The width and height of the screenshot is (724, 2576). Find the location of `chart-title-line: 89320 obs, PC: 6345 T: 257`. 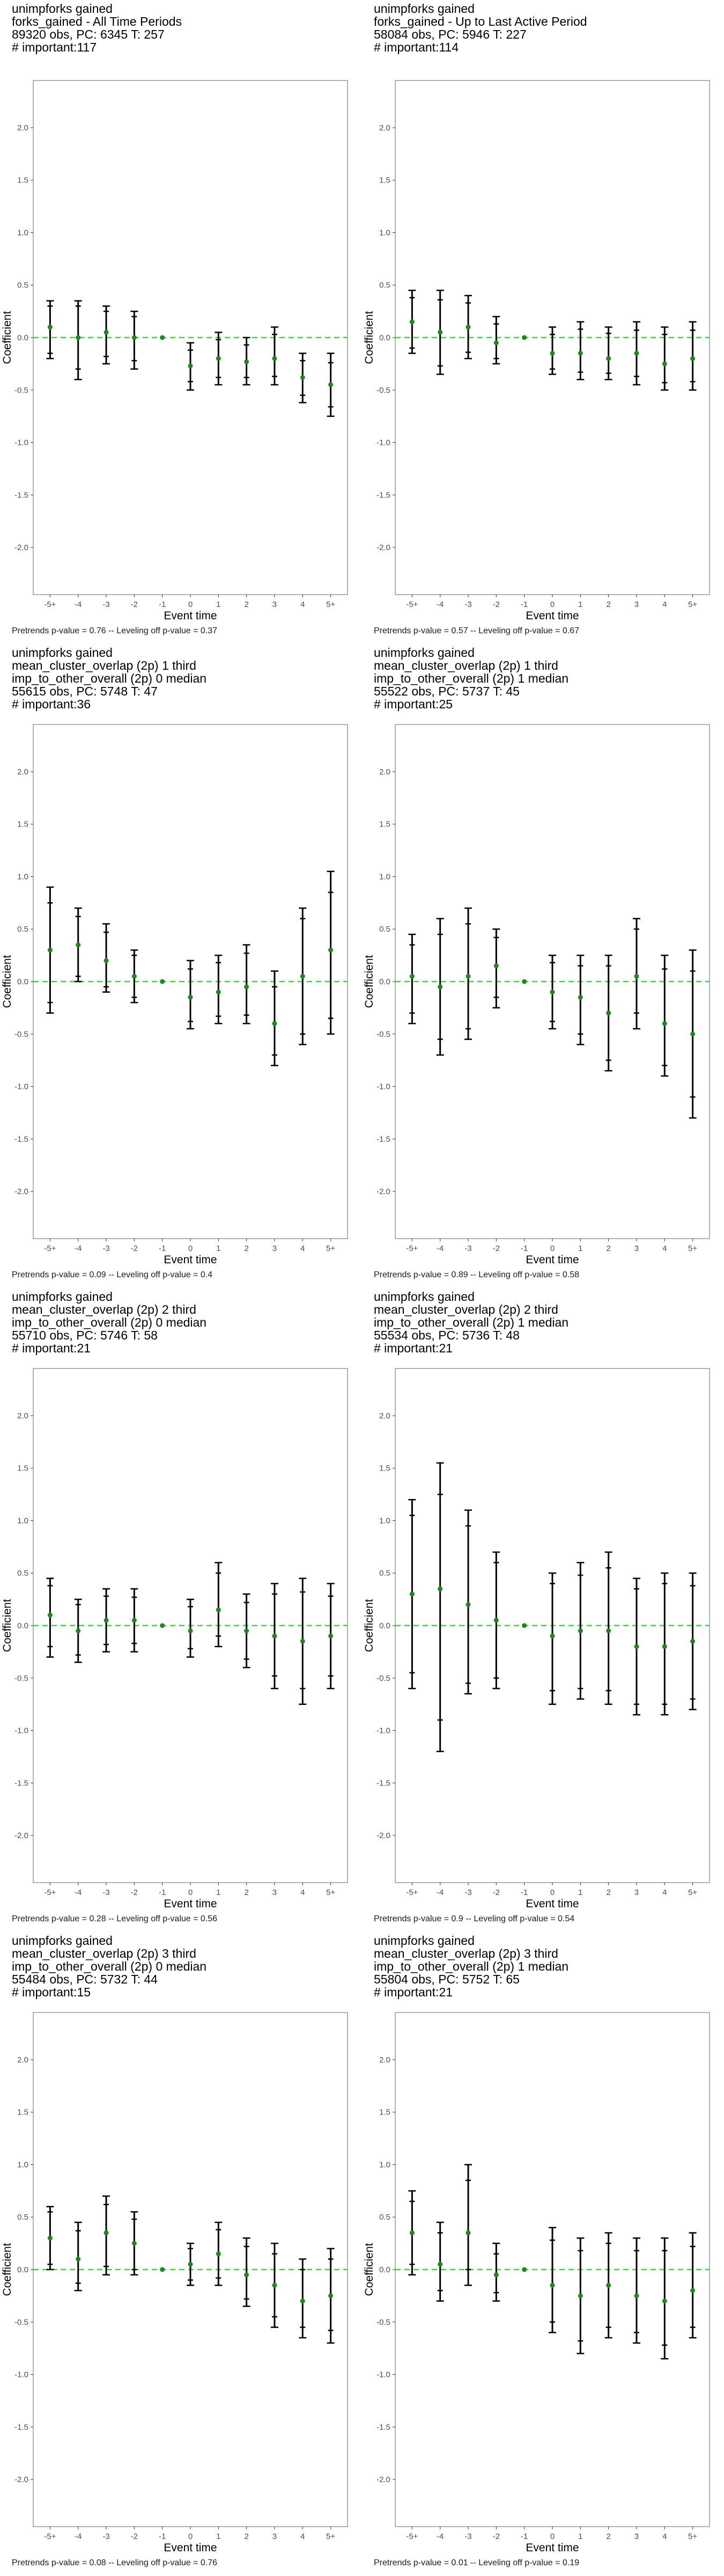

chart-title-line: 89320 obs, PC: 6345 T: 257 is located at coordinates (88, 34).